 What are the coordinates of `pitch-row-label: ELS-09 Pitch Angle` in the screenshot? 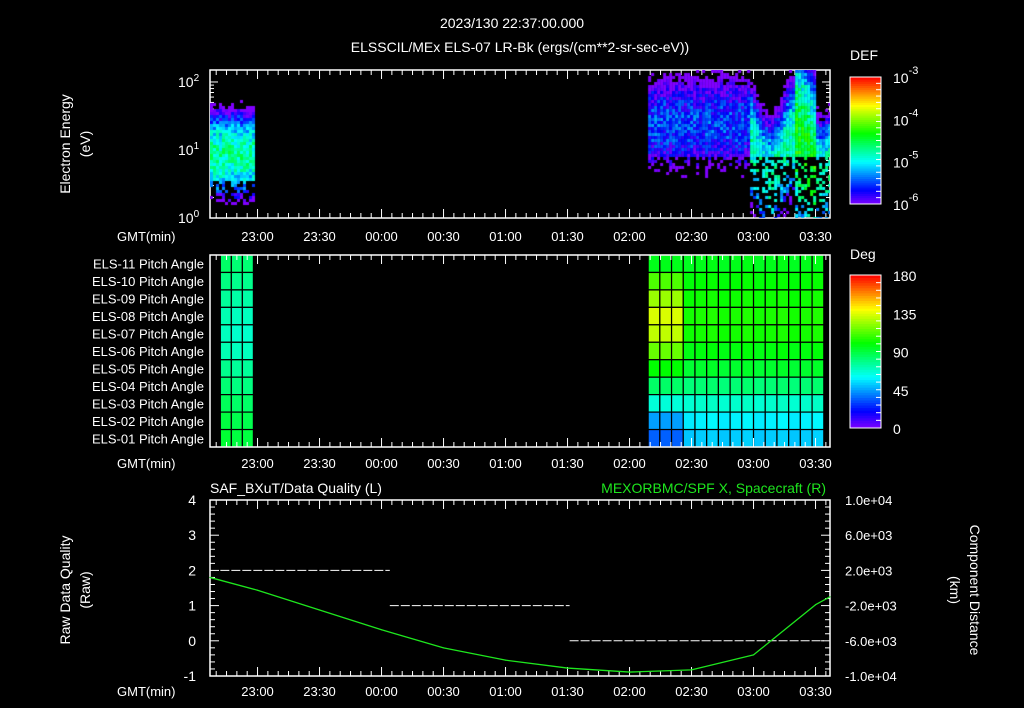 It's located at (148, 299).